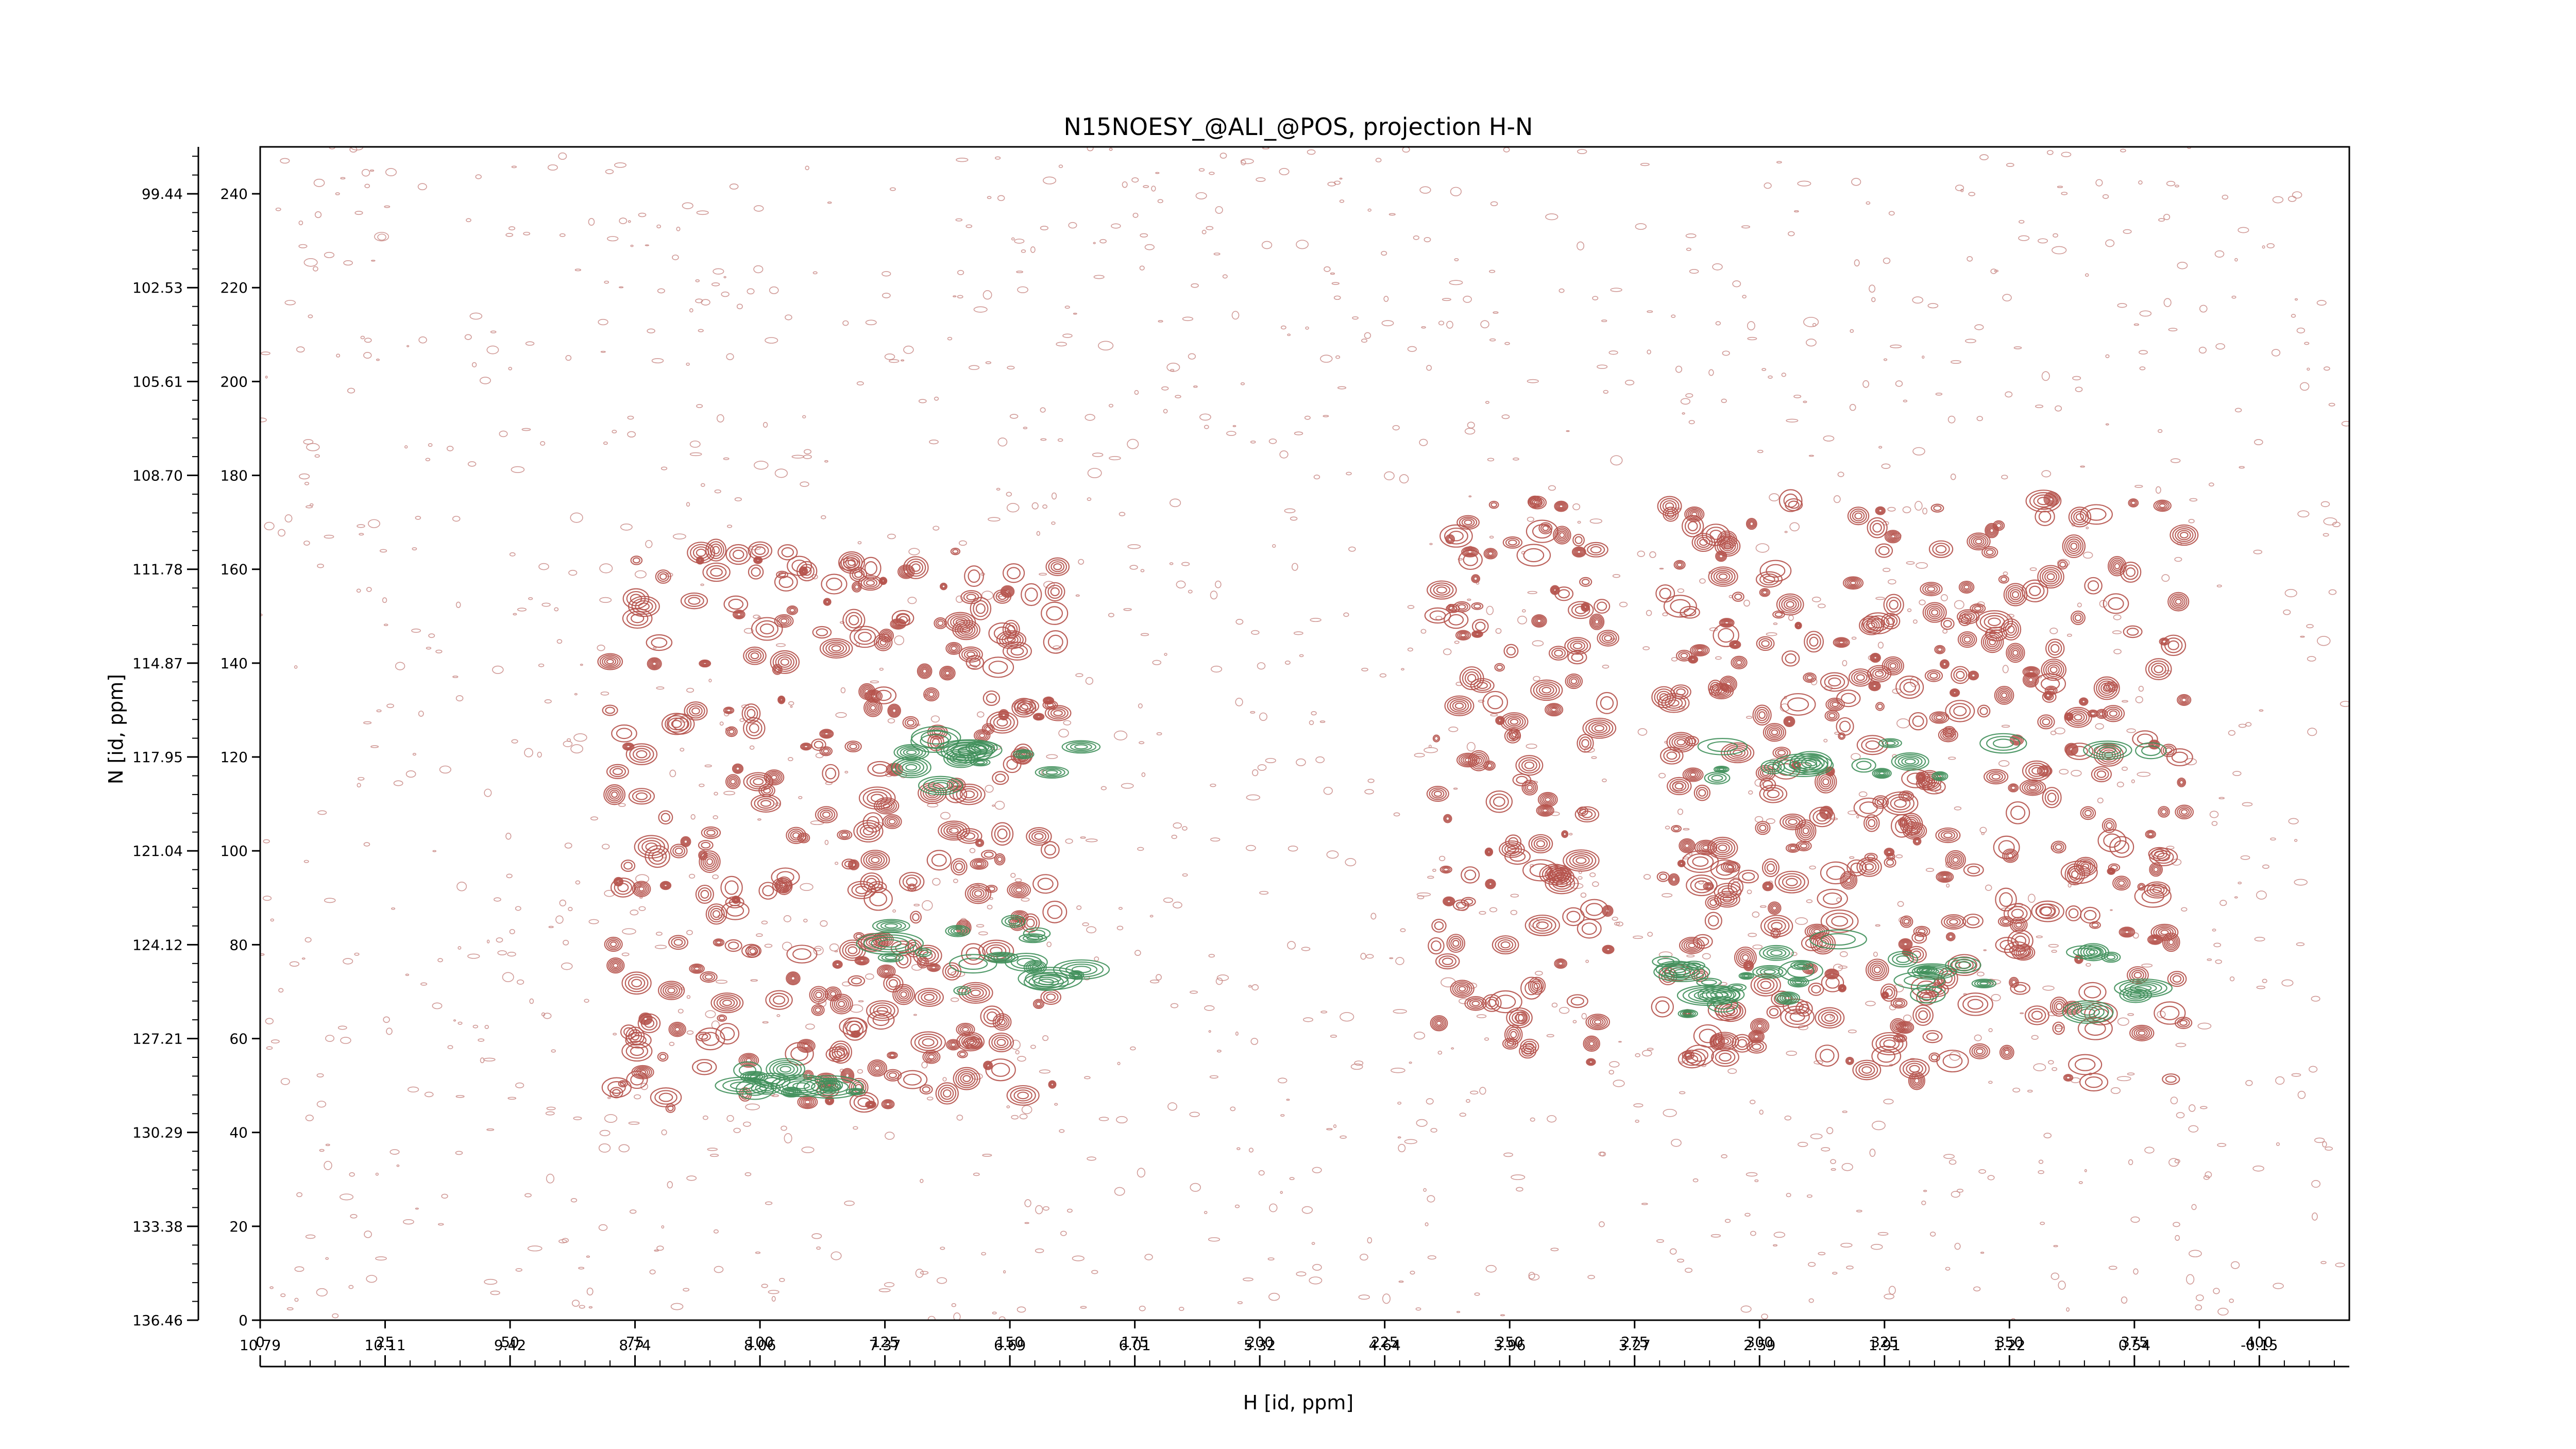 Image resolution: width=2576 pixels, height=1449 pixels. I want to click on x-index-tick-label: 275, so click(1634, 1342).